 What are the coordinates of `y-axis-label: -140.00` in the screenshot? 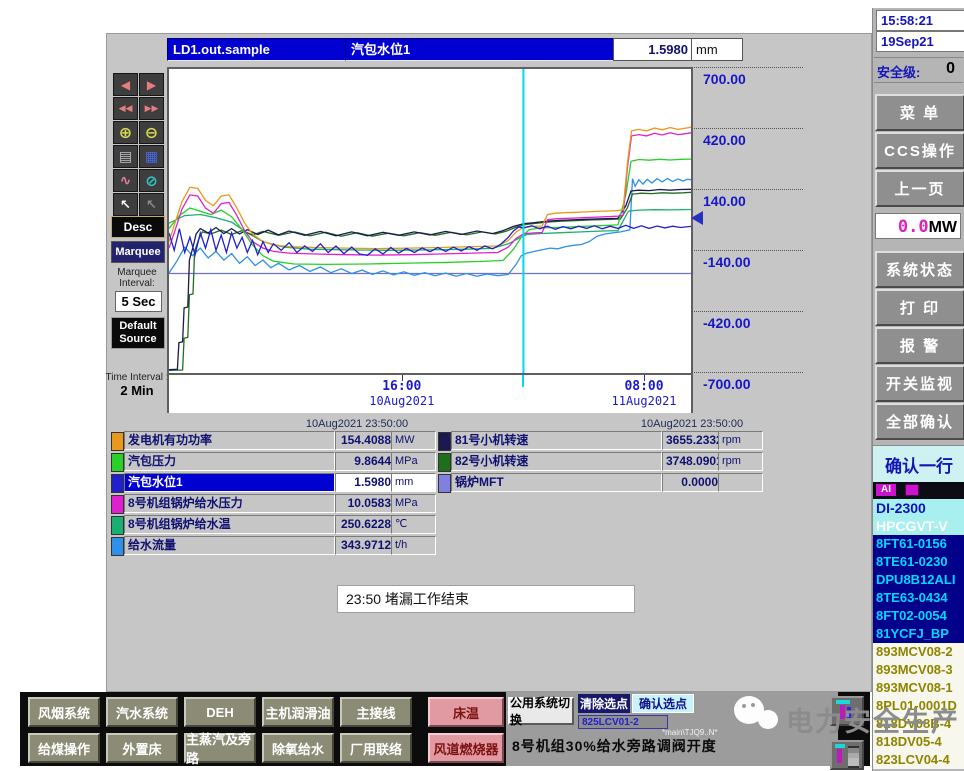 It's located at (727, 262).